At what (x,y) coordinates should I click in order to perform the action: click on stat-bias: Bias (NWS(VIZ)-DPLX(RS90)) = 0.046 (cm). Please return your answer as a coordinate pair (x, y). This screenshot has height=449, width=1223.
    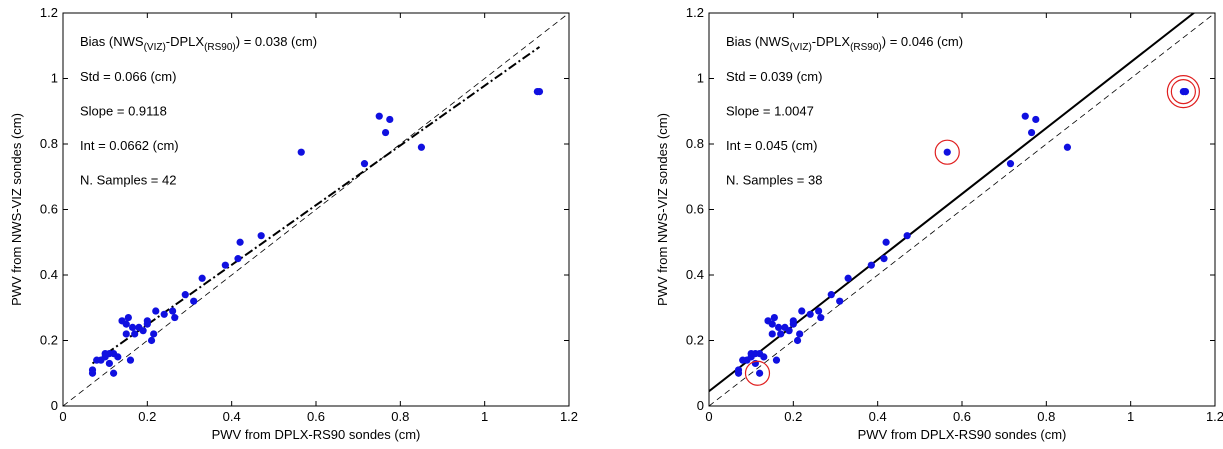
    Looking at the image, I should click on (844, 43).